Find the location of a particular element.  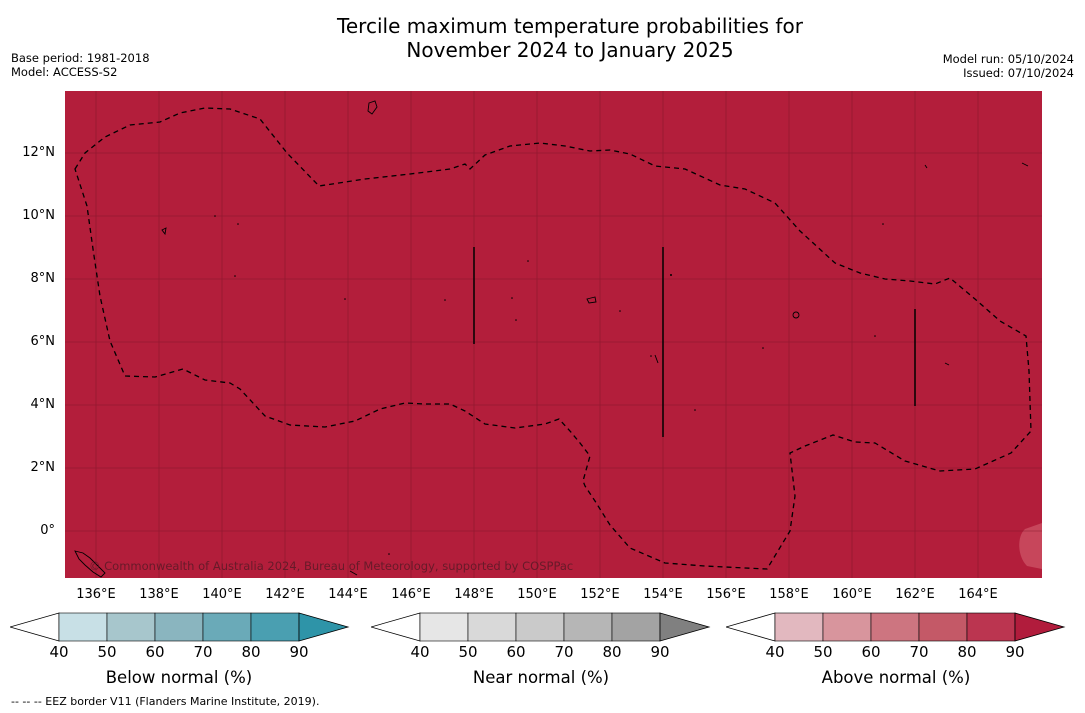

colorbar-below-extend-high is located at coordinates (324, 627).